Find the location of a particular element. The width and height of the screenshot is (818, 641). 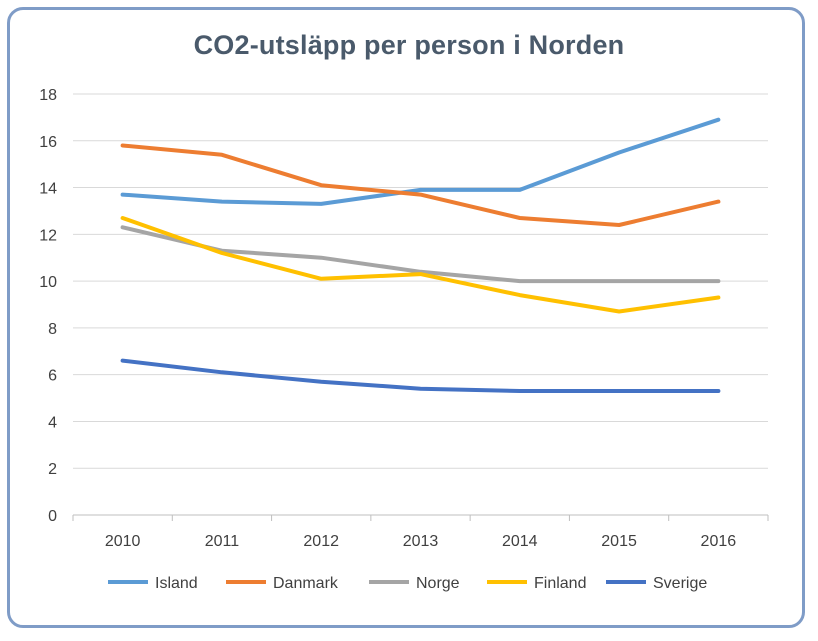

legend-label-sverige: Sverige is located at coordinates (680, 583).